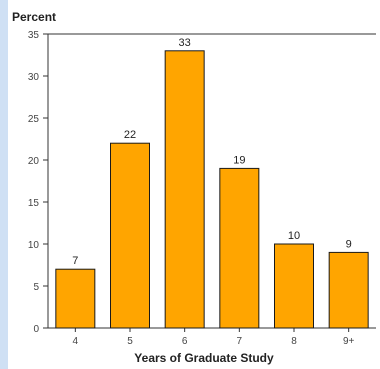 The image size is (380, 369). I want to click on bar-data-label: 10, so click(294, 236).